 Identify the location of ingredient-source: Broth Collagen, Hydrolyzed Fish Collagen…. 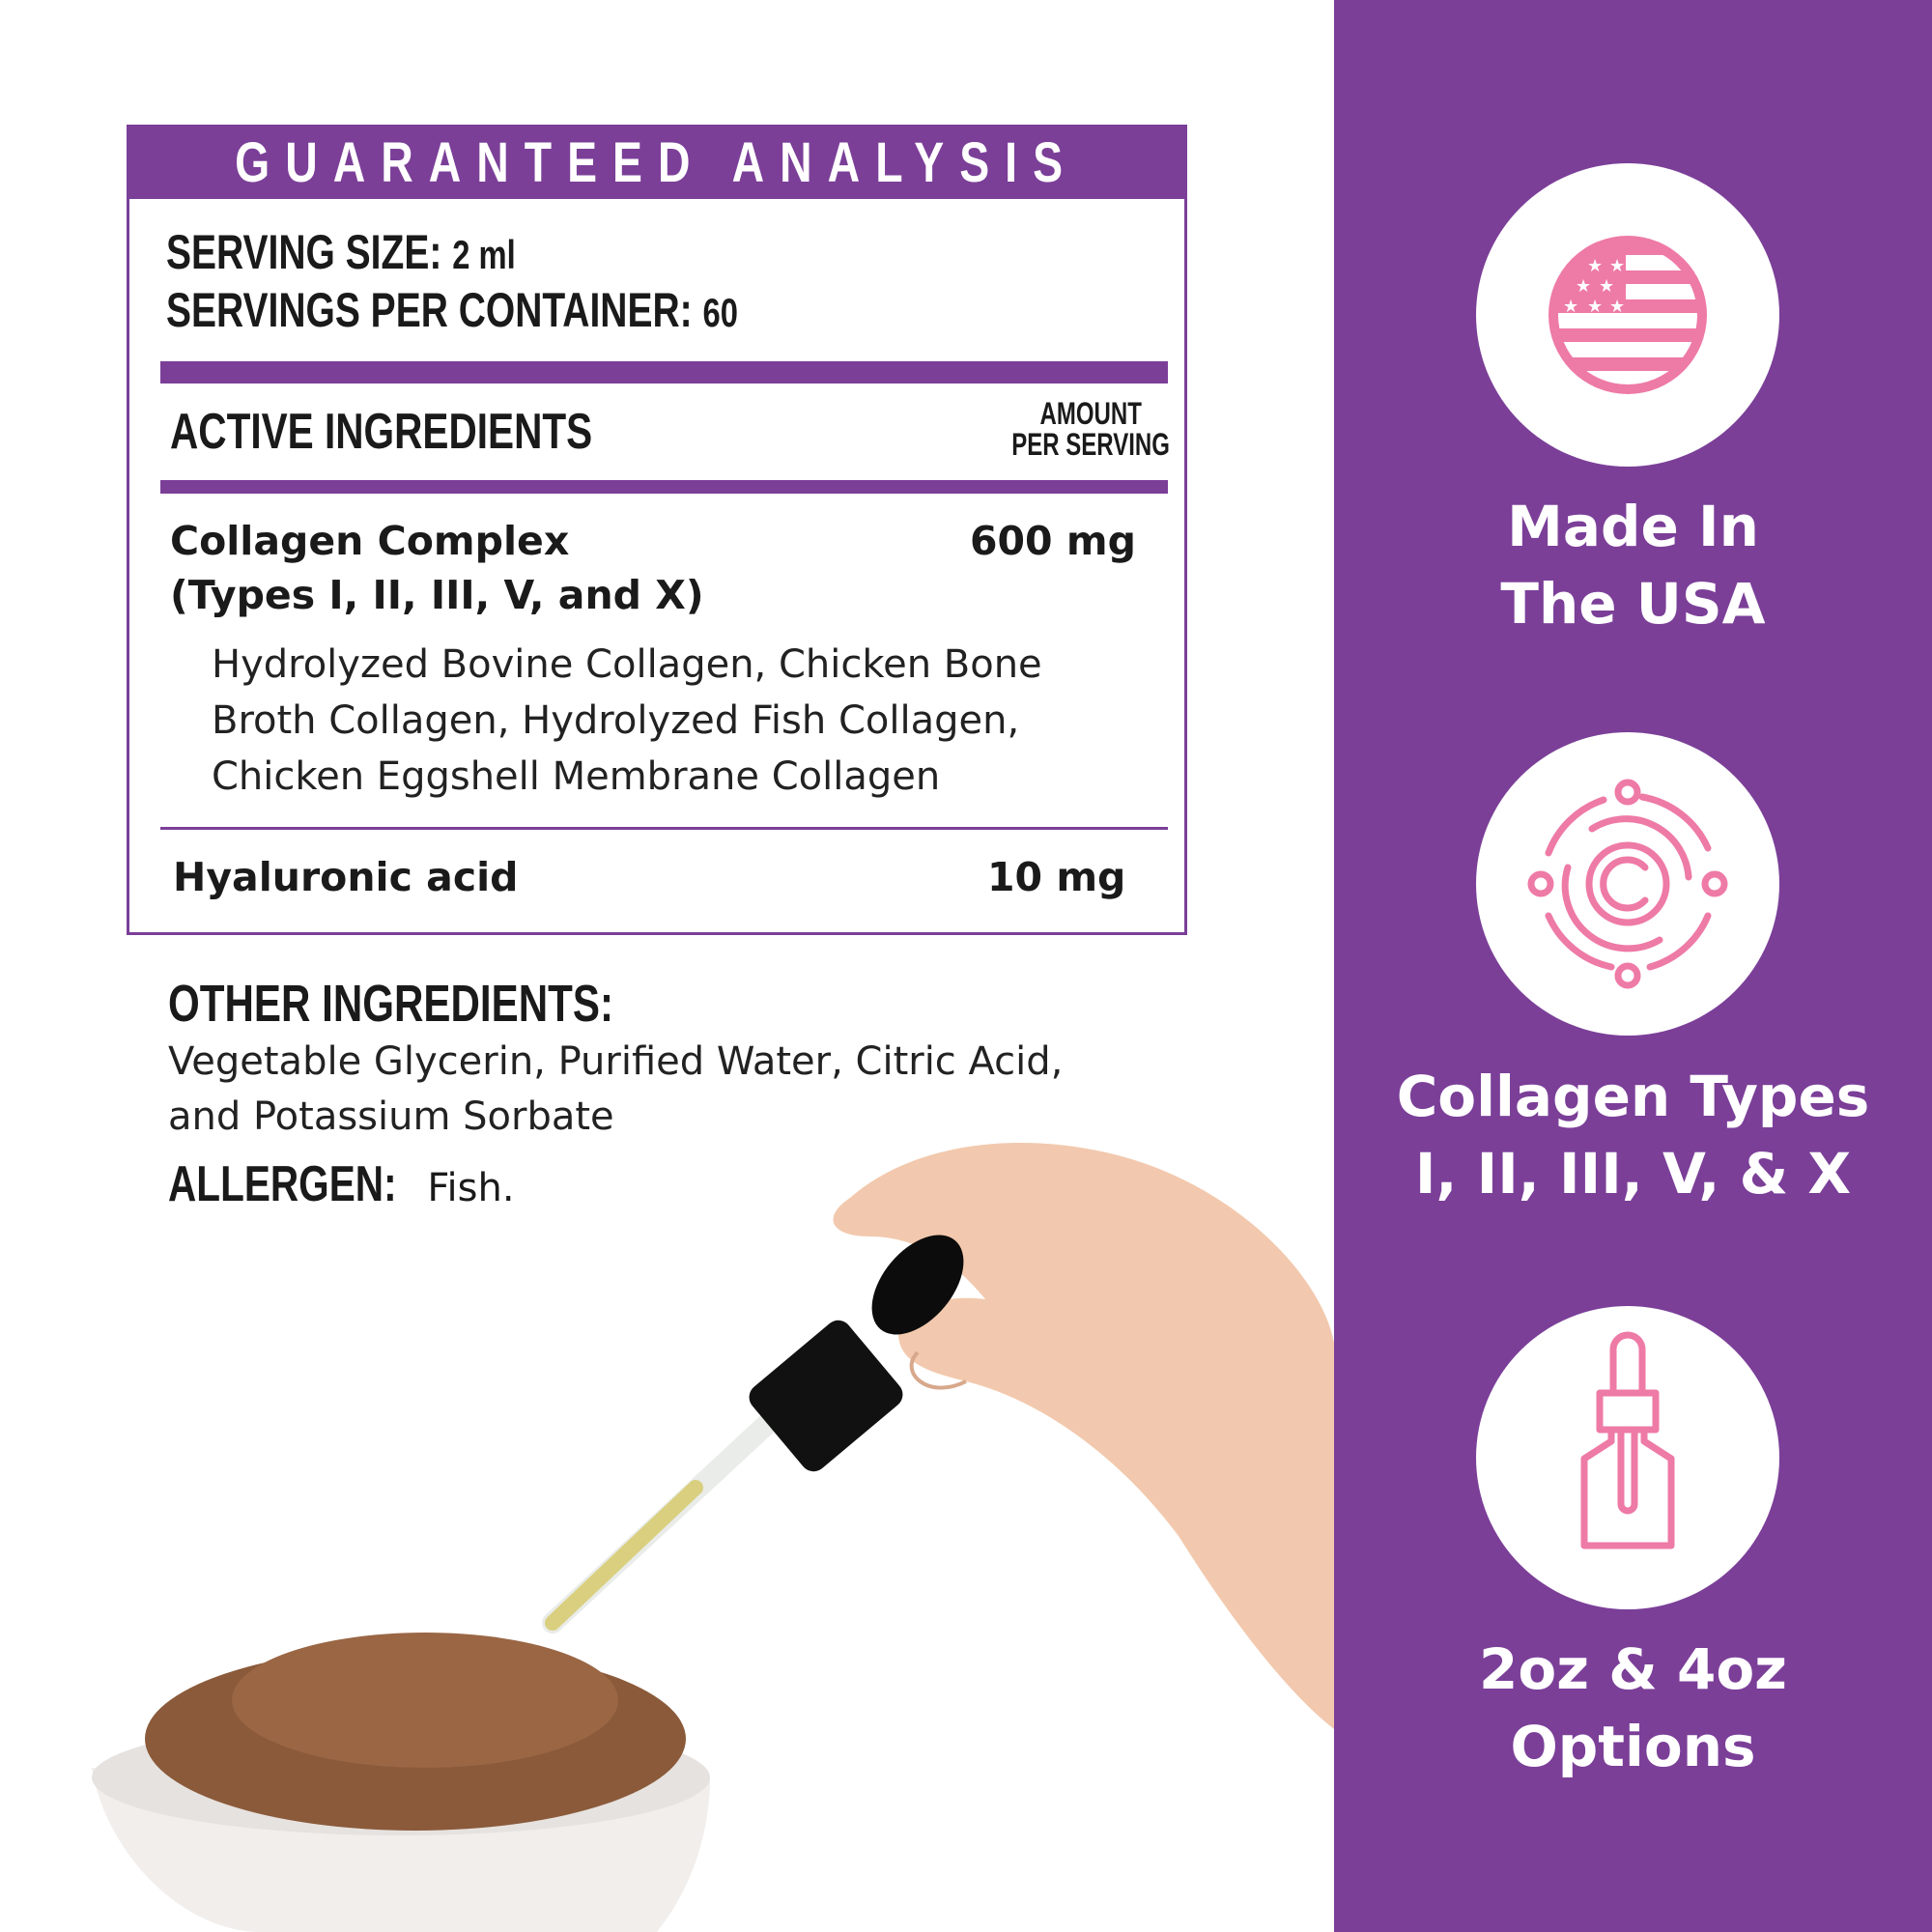
(616, 720).